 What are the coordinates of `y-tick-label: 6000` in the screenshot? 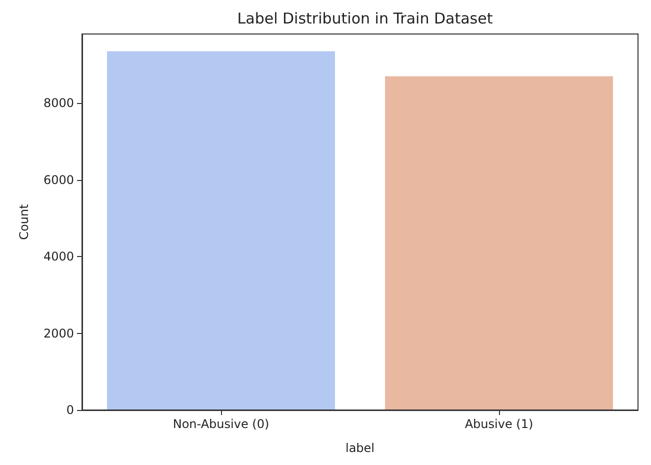 It's located at (58, 179).